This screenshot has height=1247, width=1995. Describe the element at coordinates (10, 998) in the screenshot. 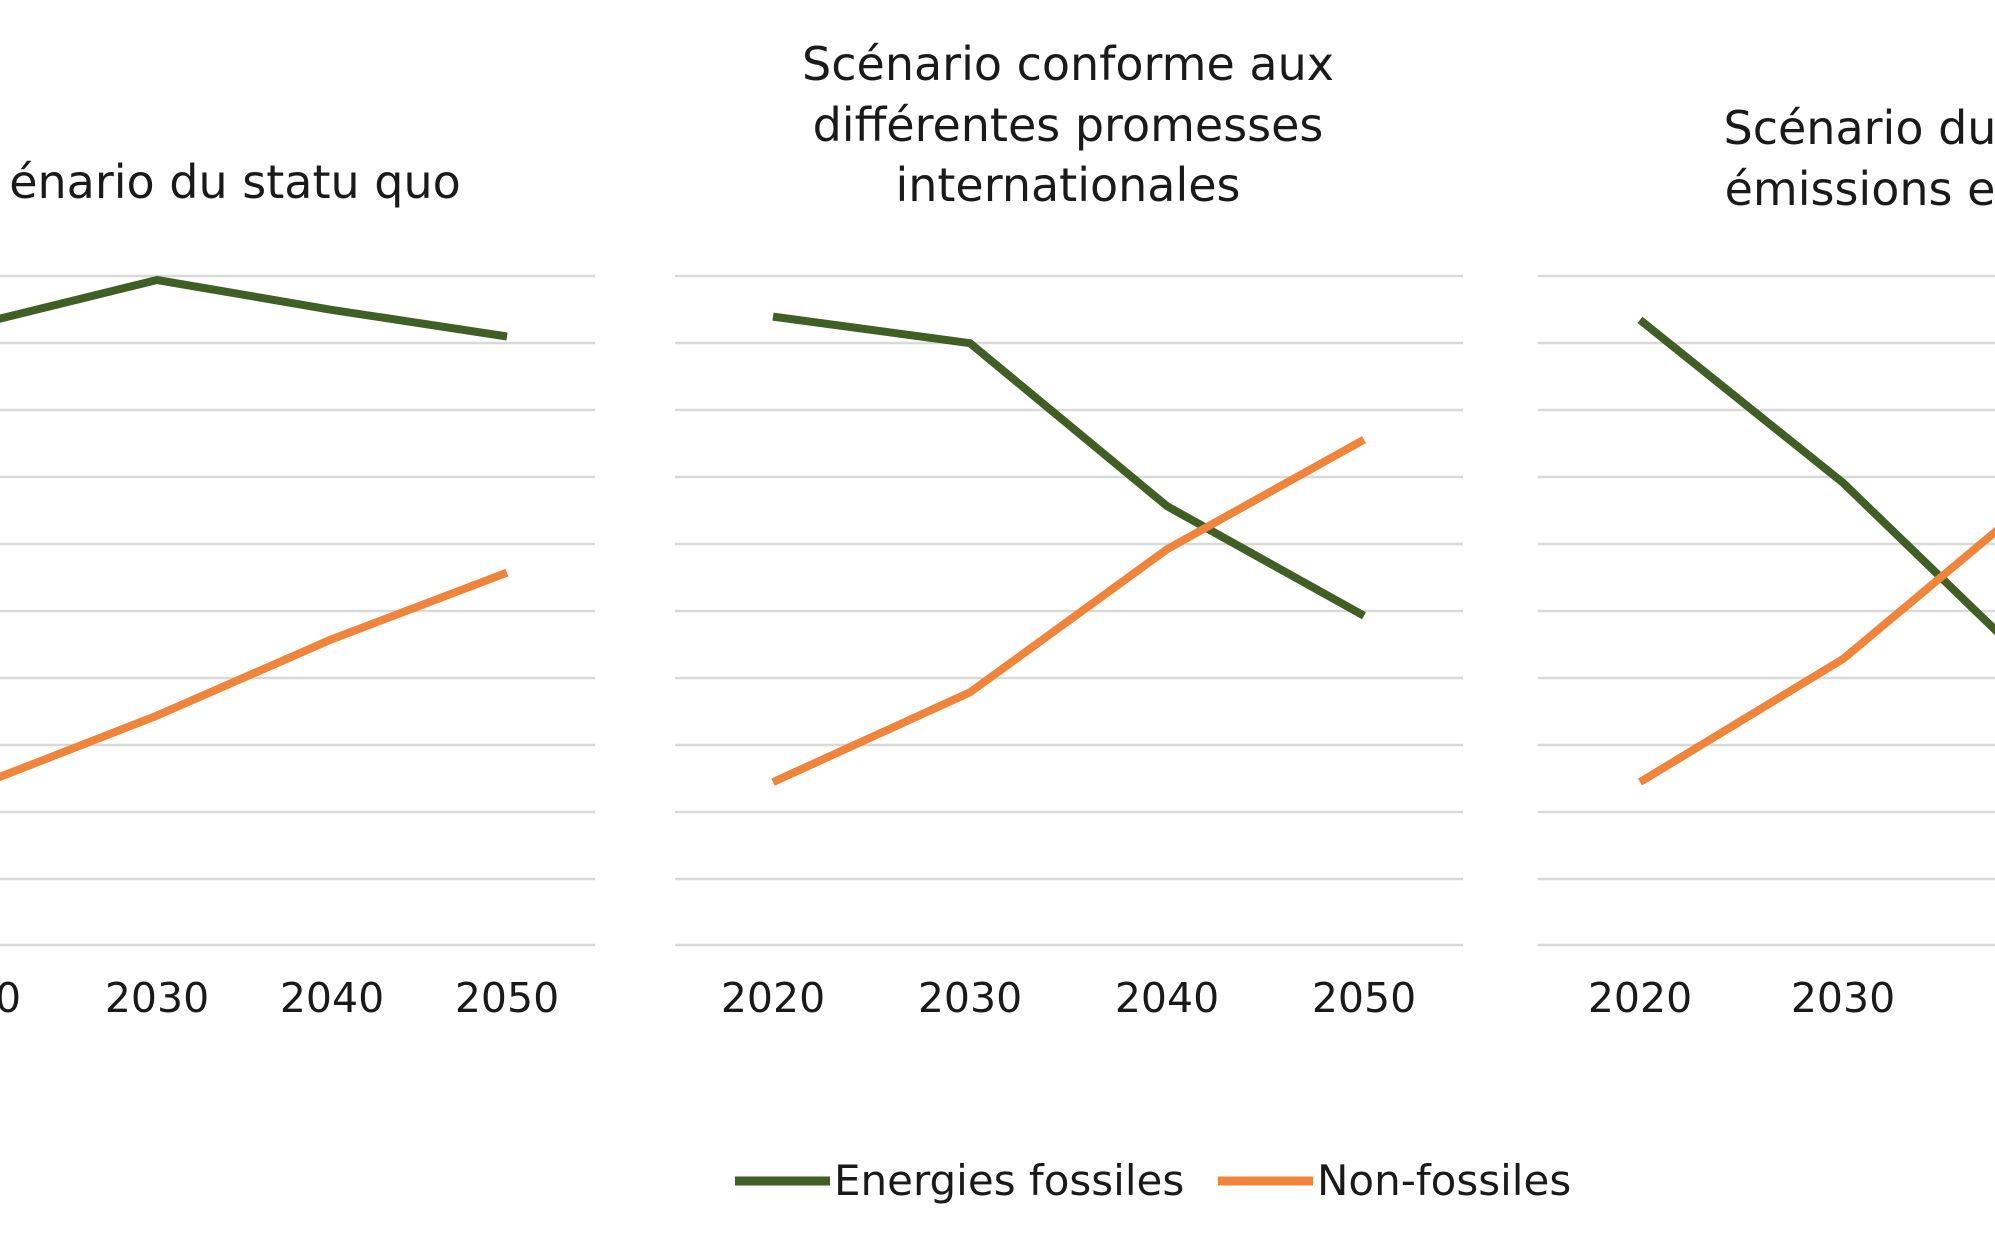

I see `x-tick-label-20: 20` at that location.